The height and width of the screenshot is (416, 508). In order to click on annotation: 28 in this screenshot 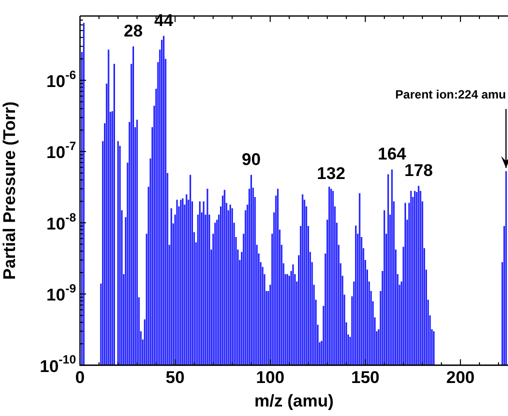, I will do `click(133, 31)`.